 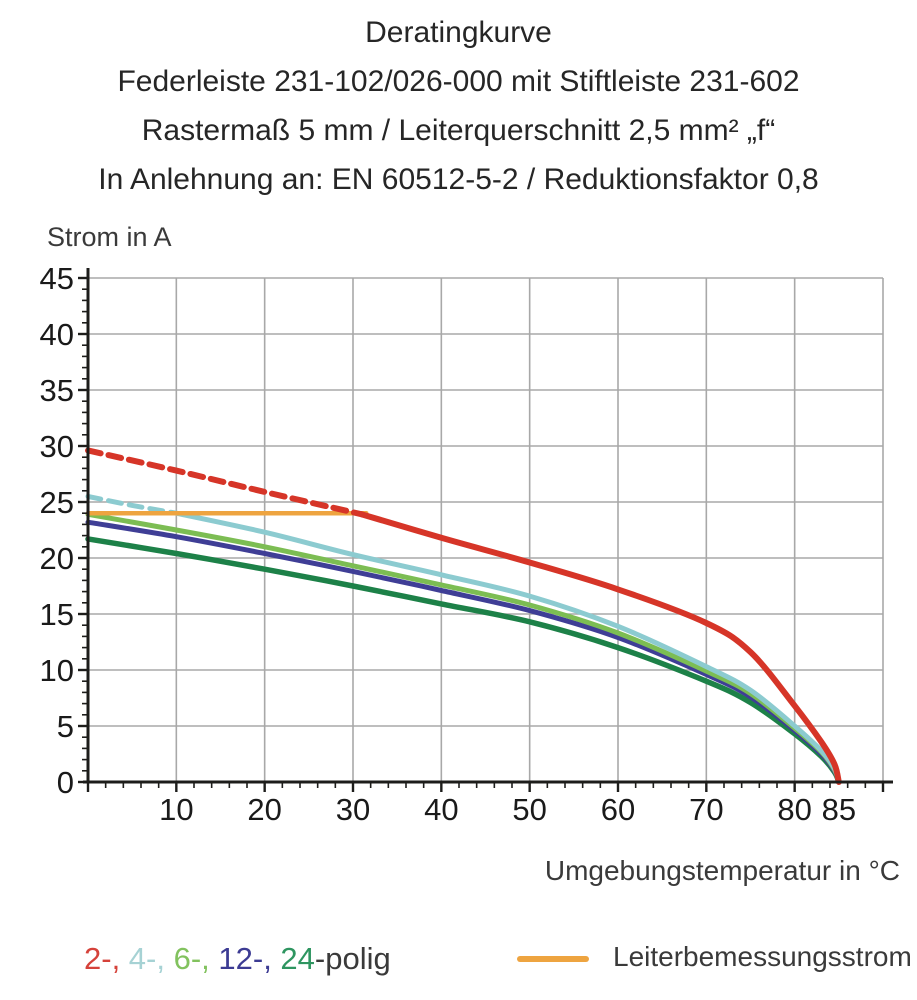 What do you see at coordinates (794, 809) in the screenshot?
I see `x-tick-label: 80` at bounding box center [794, 809].